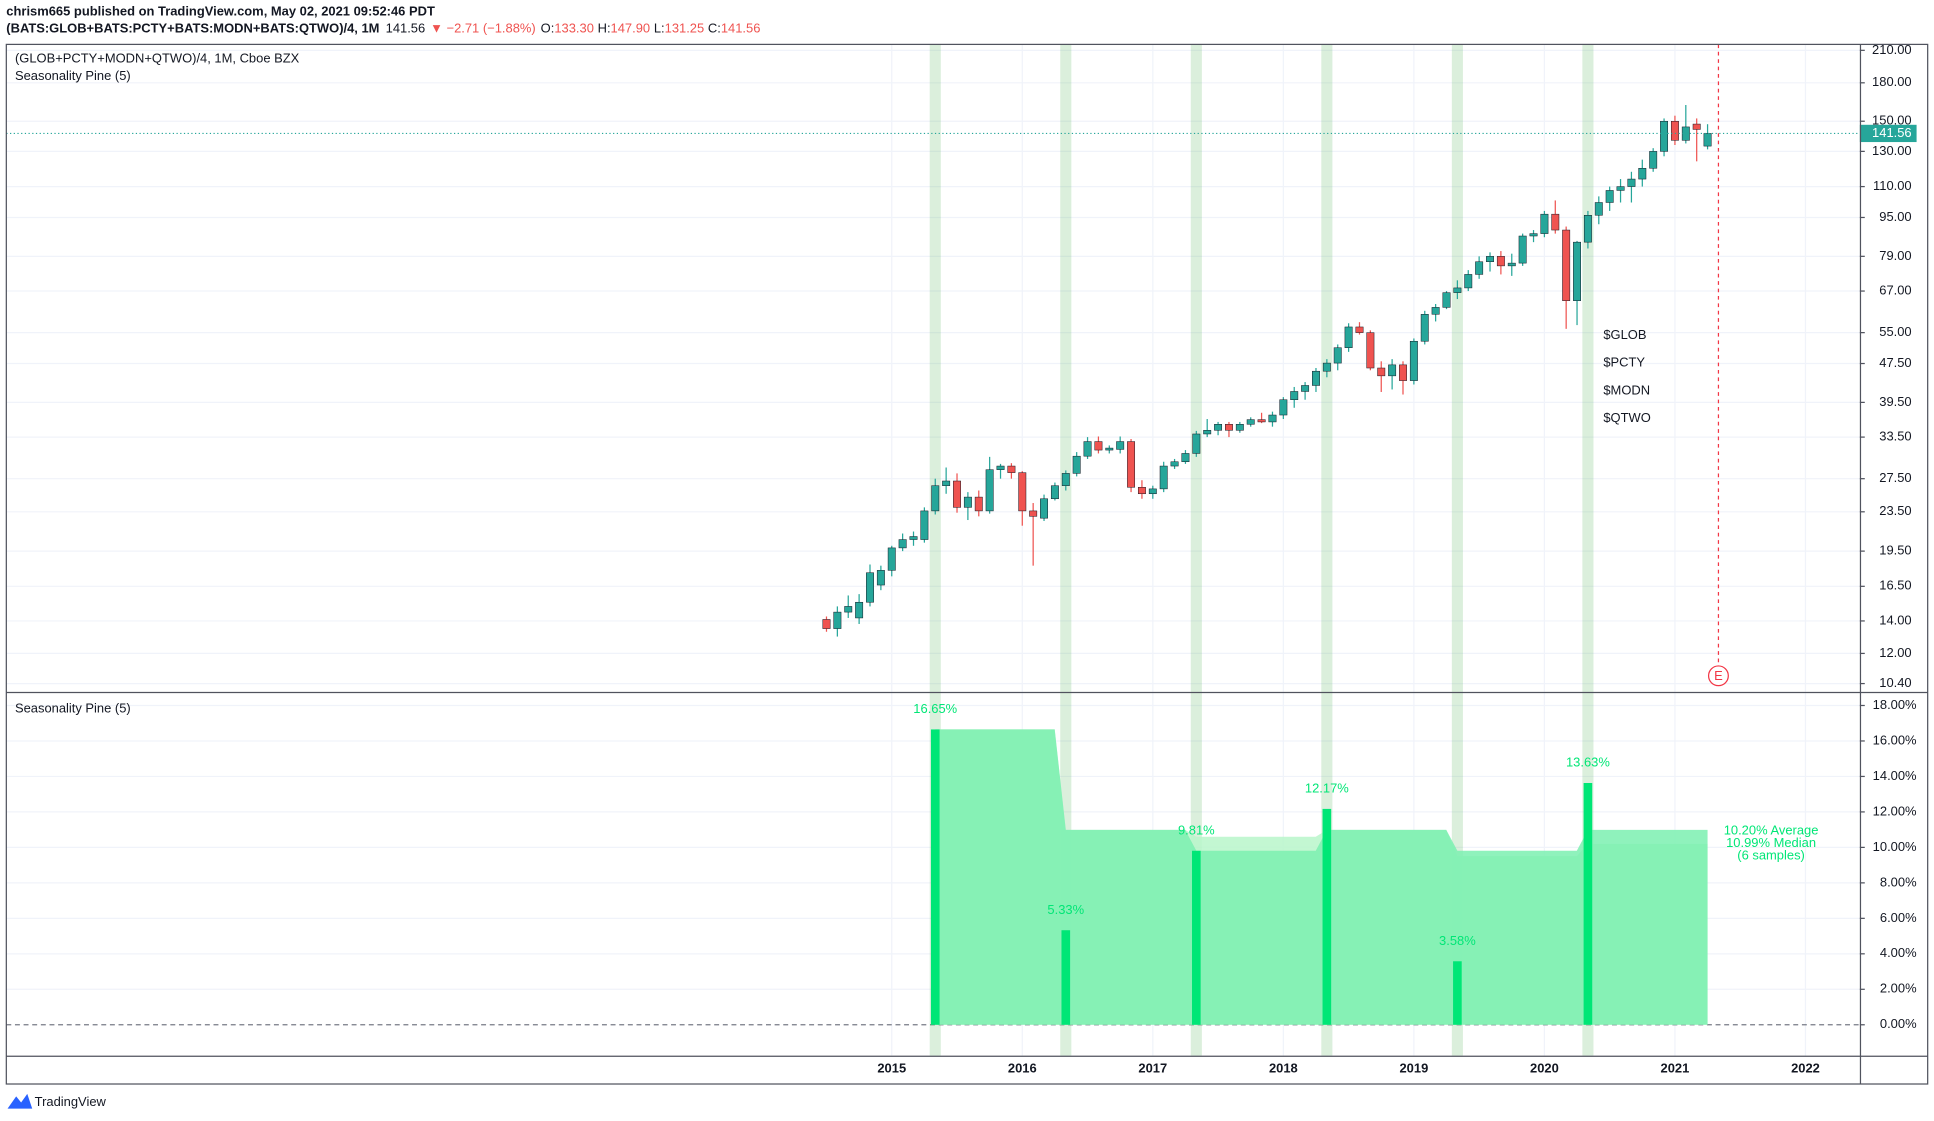 The height and width of the screenshot is (1121, 1934). What do you see at coordinates (1022, 1068) in the screenshot?
I see `x-tick-label: 2016` at bounding box center [1022, 1068].